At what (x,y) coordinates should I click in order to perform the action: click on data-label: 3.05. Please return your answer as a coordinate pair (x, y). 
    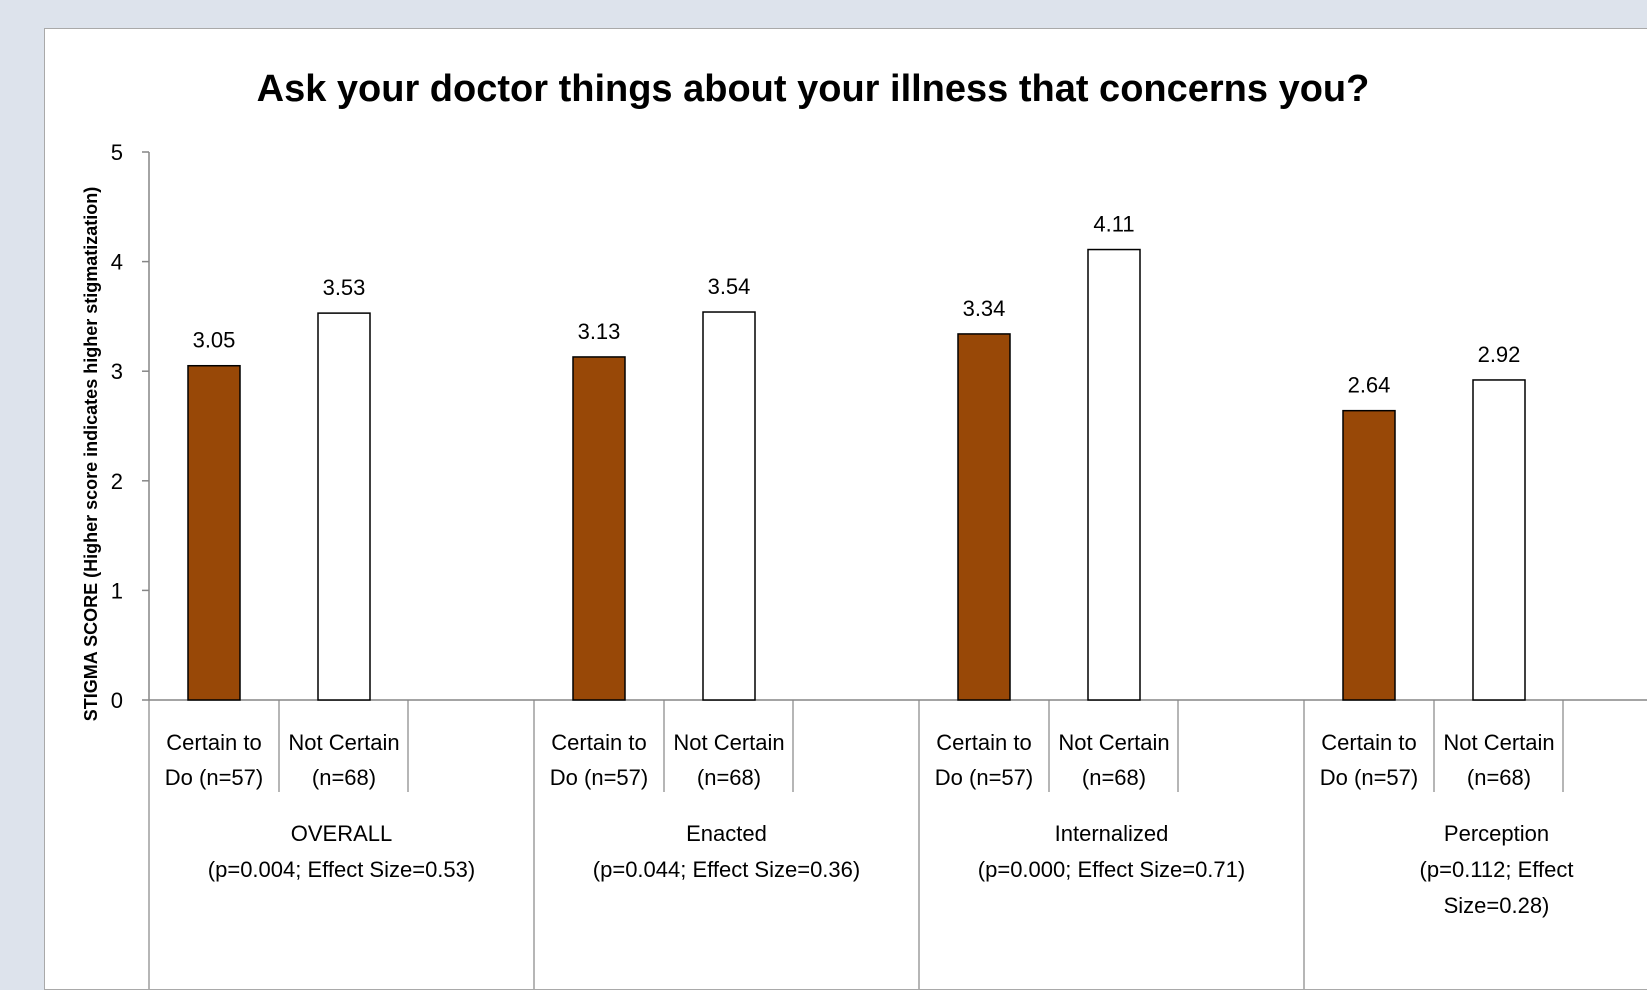
    Looking at the image, I should click on (214, 340).